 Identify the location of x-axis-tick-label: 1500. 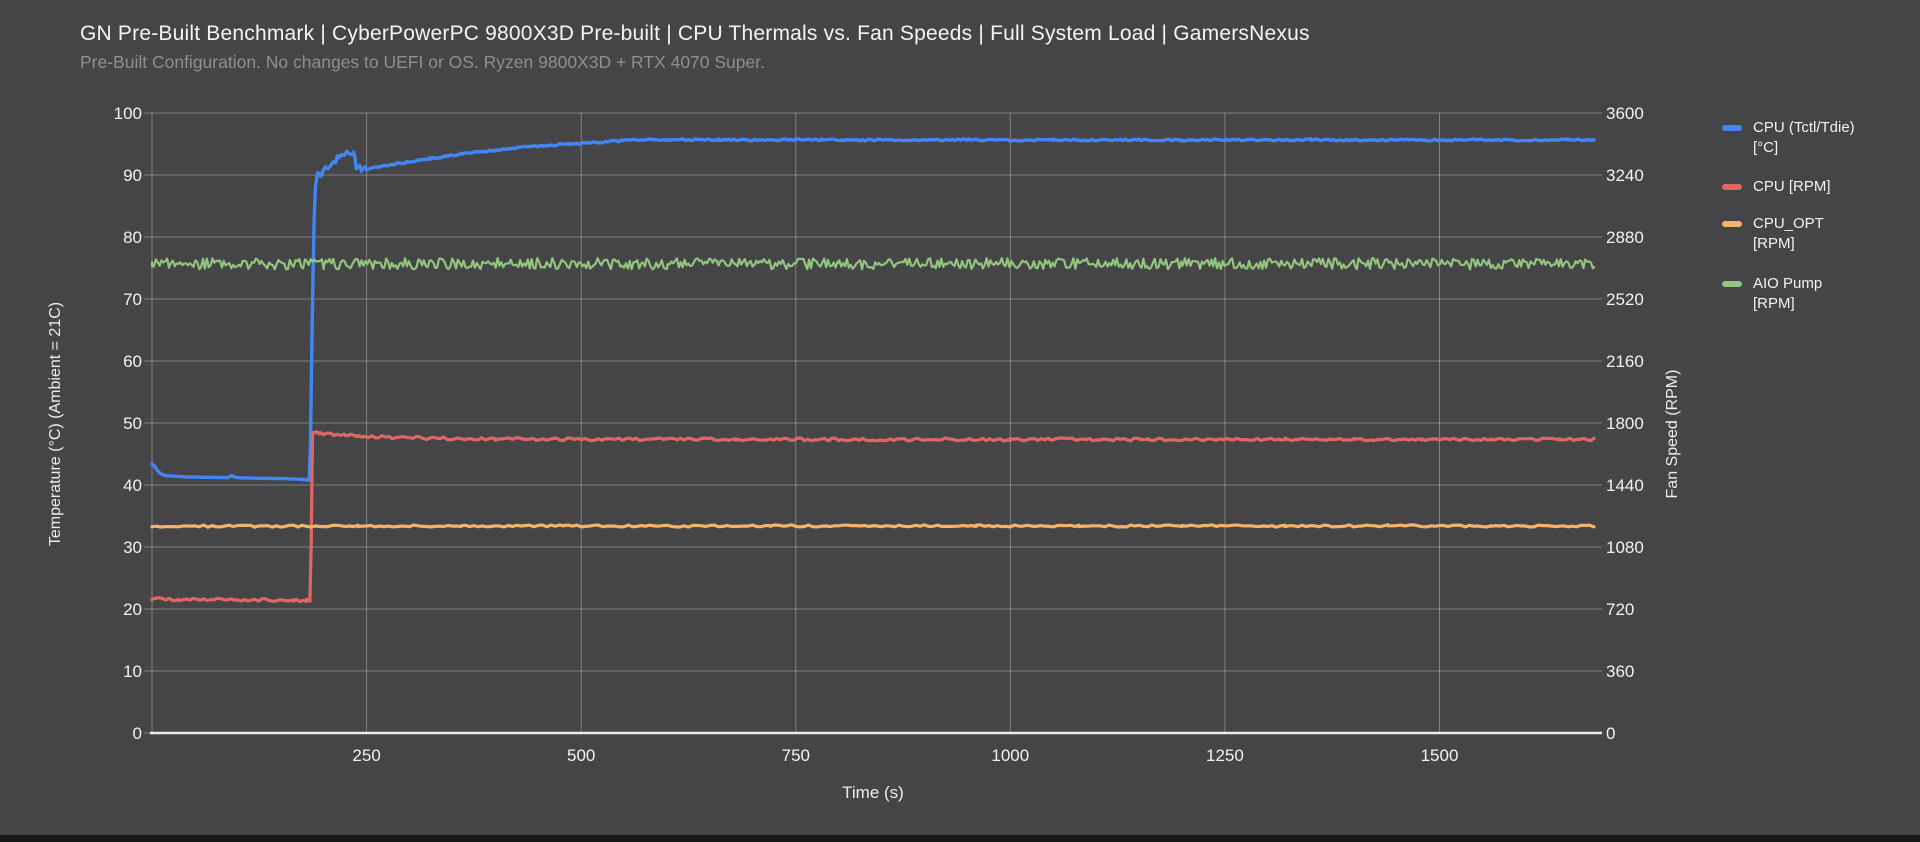
(1440, 755).